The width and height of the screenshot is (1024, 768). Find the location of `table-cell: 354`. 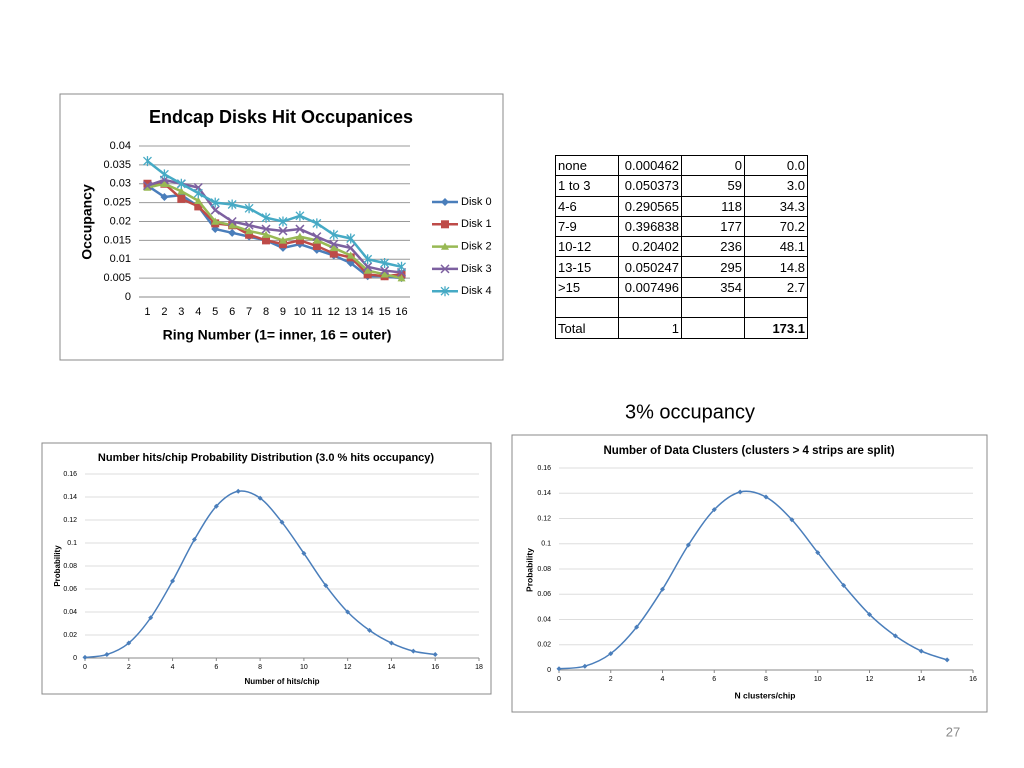

table-cell: 354 is located at coordinates (713, 287).